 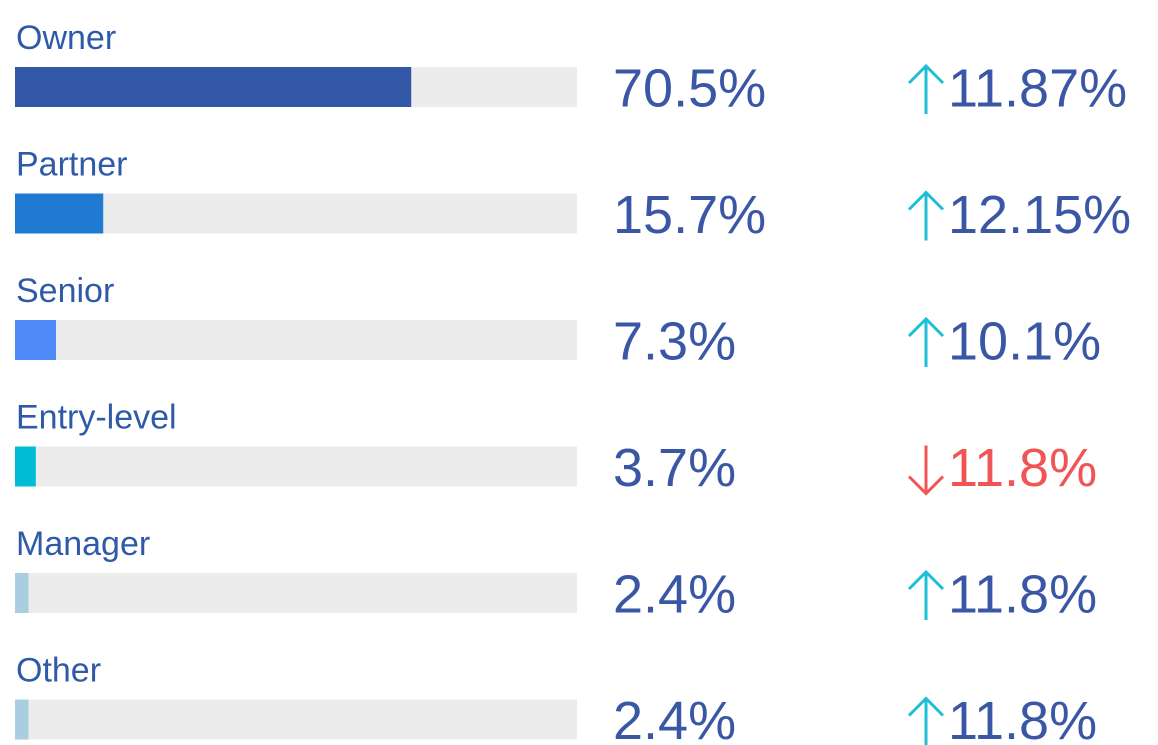 I want to click on change-label: 11.87%, so click(x=1037, y=88).